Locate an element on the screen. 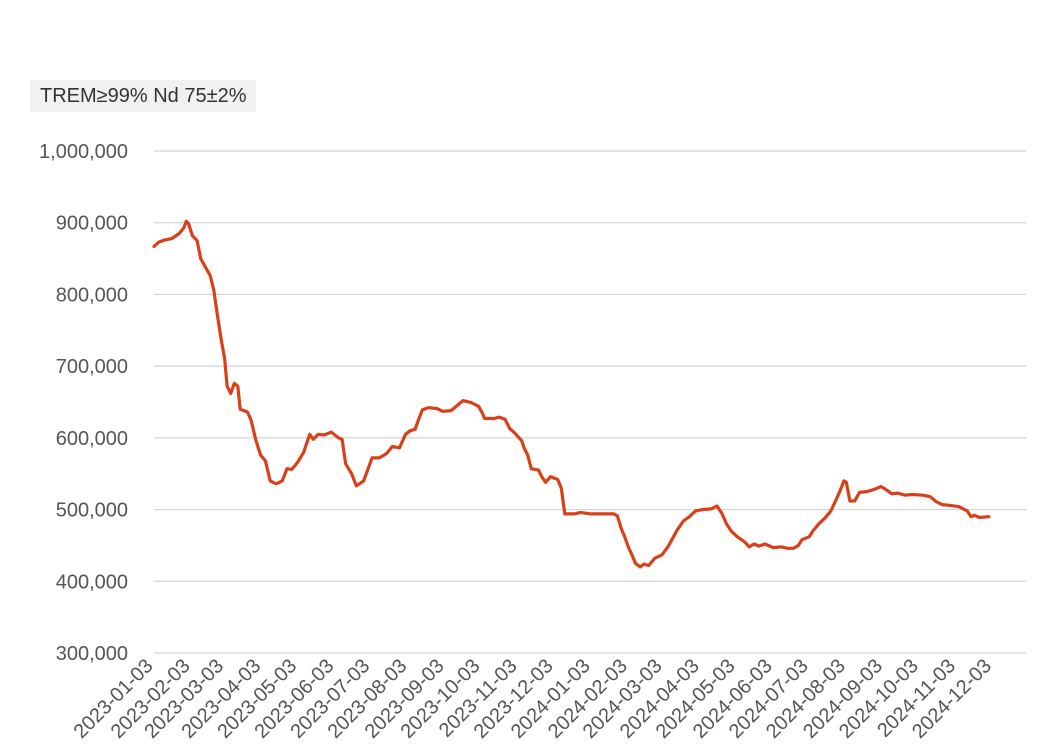  y-tick-label: 400,000 is located at coordinates (92, 582).